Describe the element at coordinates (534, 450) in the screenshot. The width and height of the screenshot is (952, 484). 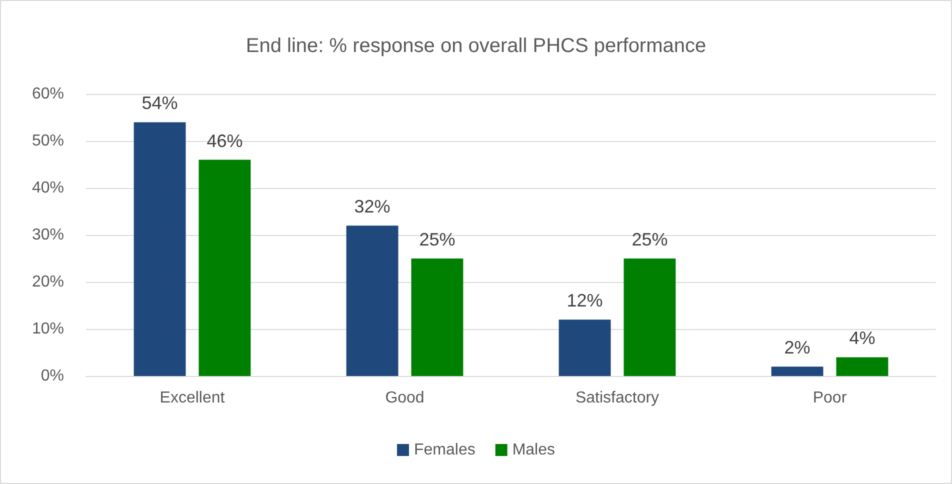
I see `legend-label: Males` at that location.